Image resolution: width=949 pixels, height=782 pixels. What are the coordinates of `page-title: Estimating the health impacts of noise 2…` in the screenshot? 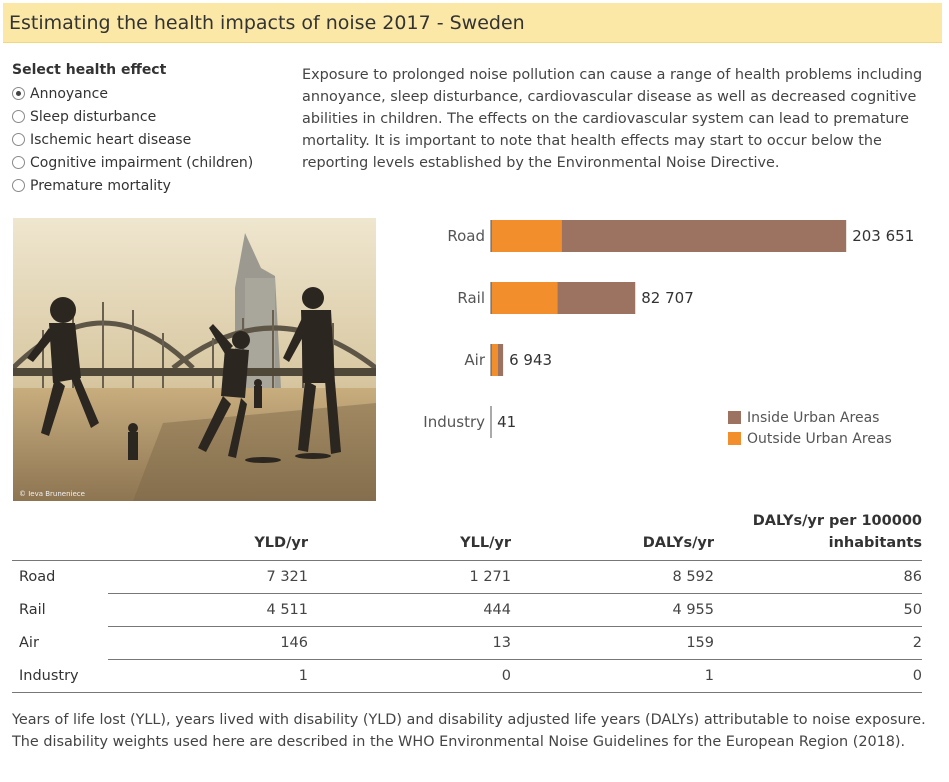 It's located at (267, 23).